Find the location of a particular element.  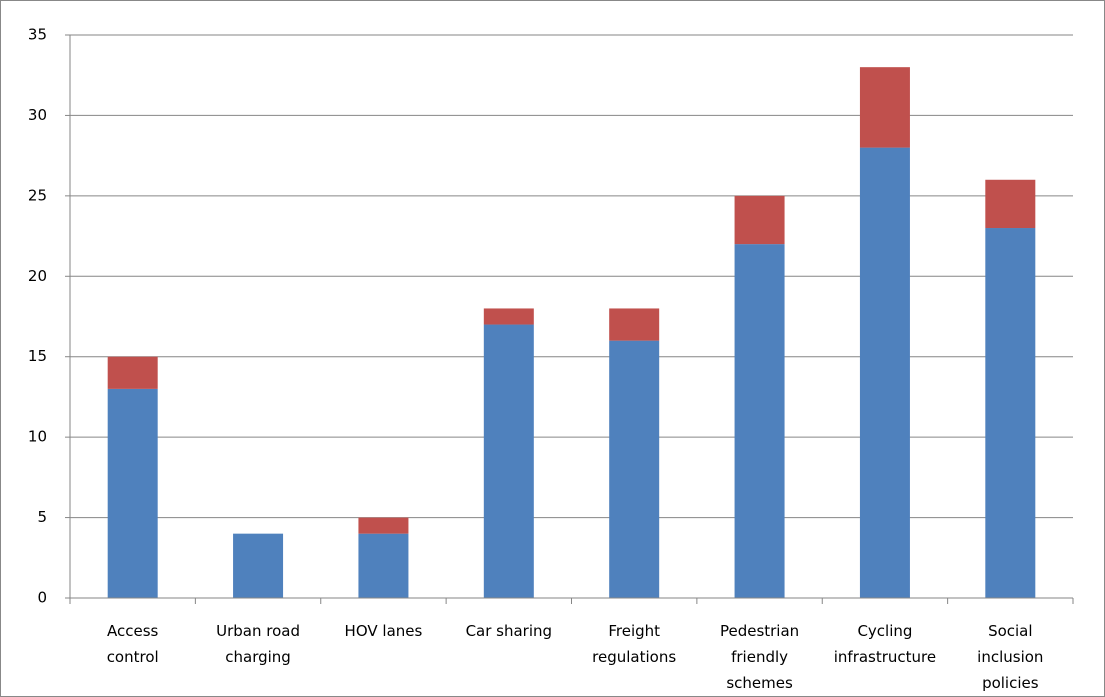

x-tick-label: Access control is located at coordinates (133, 644).